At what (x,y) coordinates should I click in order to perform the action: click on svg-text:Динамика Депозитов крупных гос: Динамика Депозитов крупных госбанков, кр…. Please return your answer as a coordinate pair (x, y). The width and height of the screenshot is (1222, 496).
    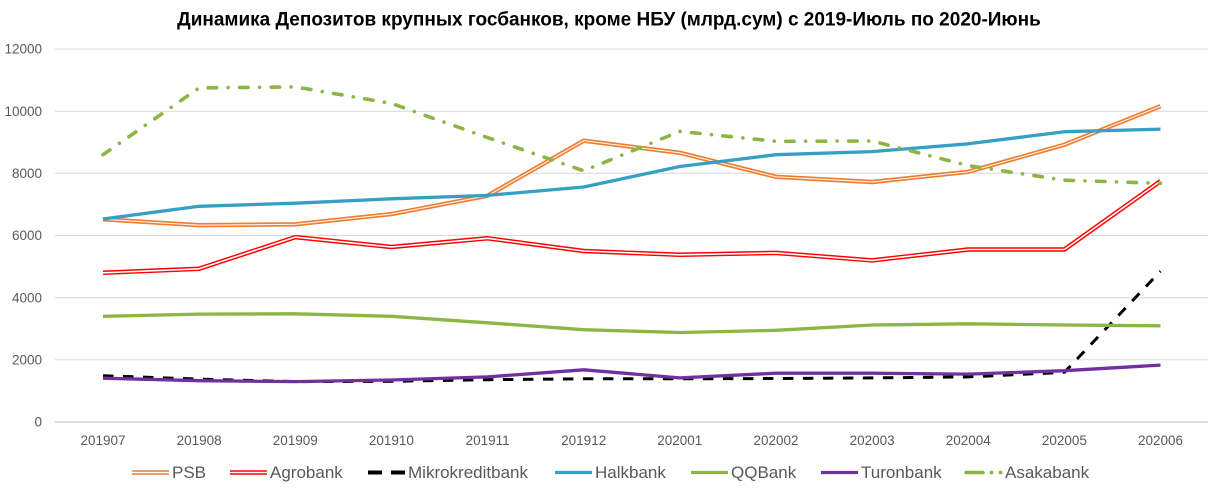
    Looking at the image, I should click on (609, 20).